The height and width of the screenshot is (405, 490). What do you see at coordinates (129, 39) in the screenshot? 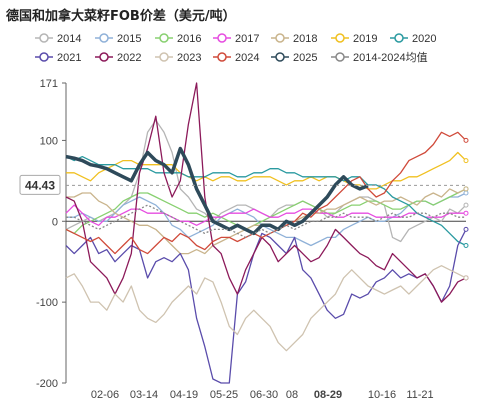
I see `legend-label: 2015` at bounding box center [129, 39].